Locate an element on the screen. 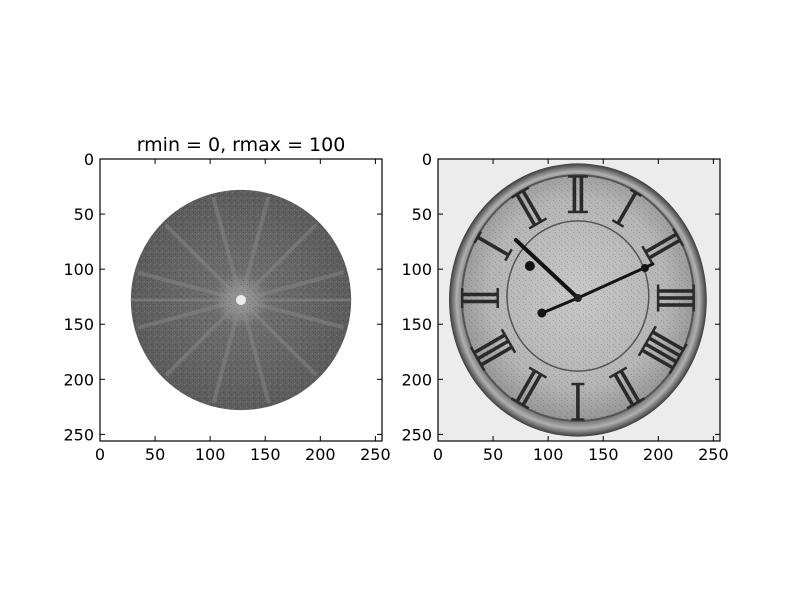  right-ytick-label: 200 is located at coordinates (416, 379).